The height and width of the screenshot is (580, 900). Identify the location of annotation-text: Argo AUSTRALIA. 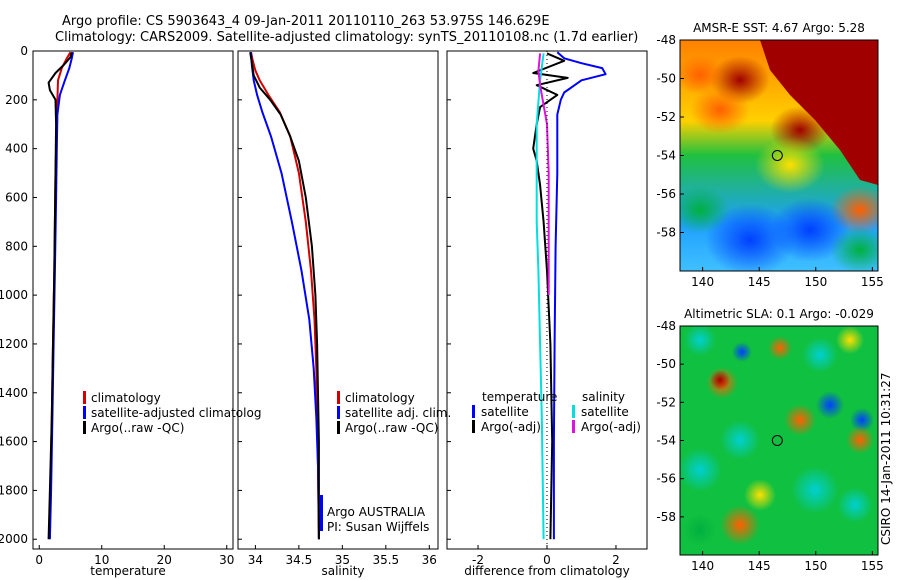
(376, 512).